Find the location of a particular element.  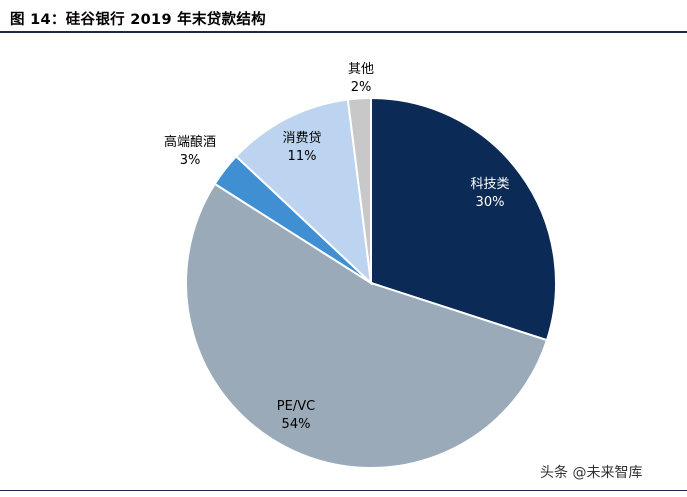

slice-label-2: PE/VC is located at coordinates (296, 406).